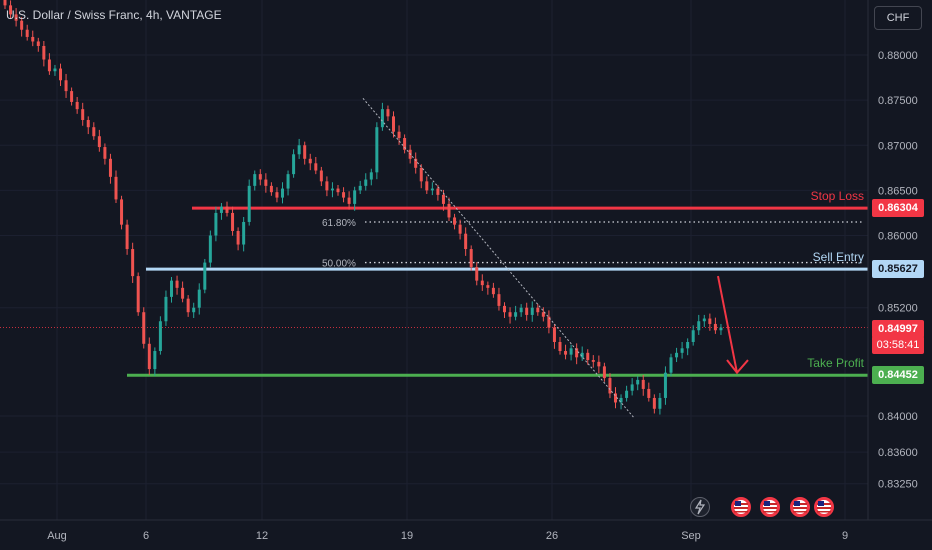  I want to click on date-tick-label: Sep, so click(691, 536).